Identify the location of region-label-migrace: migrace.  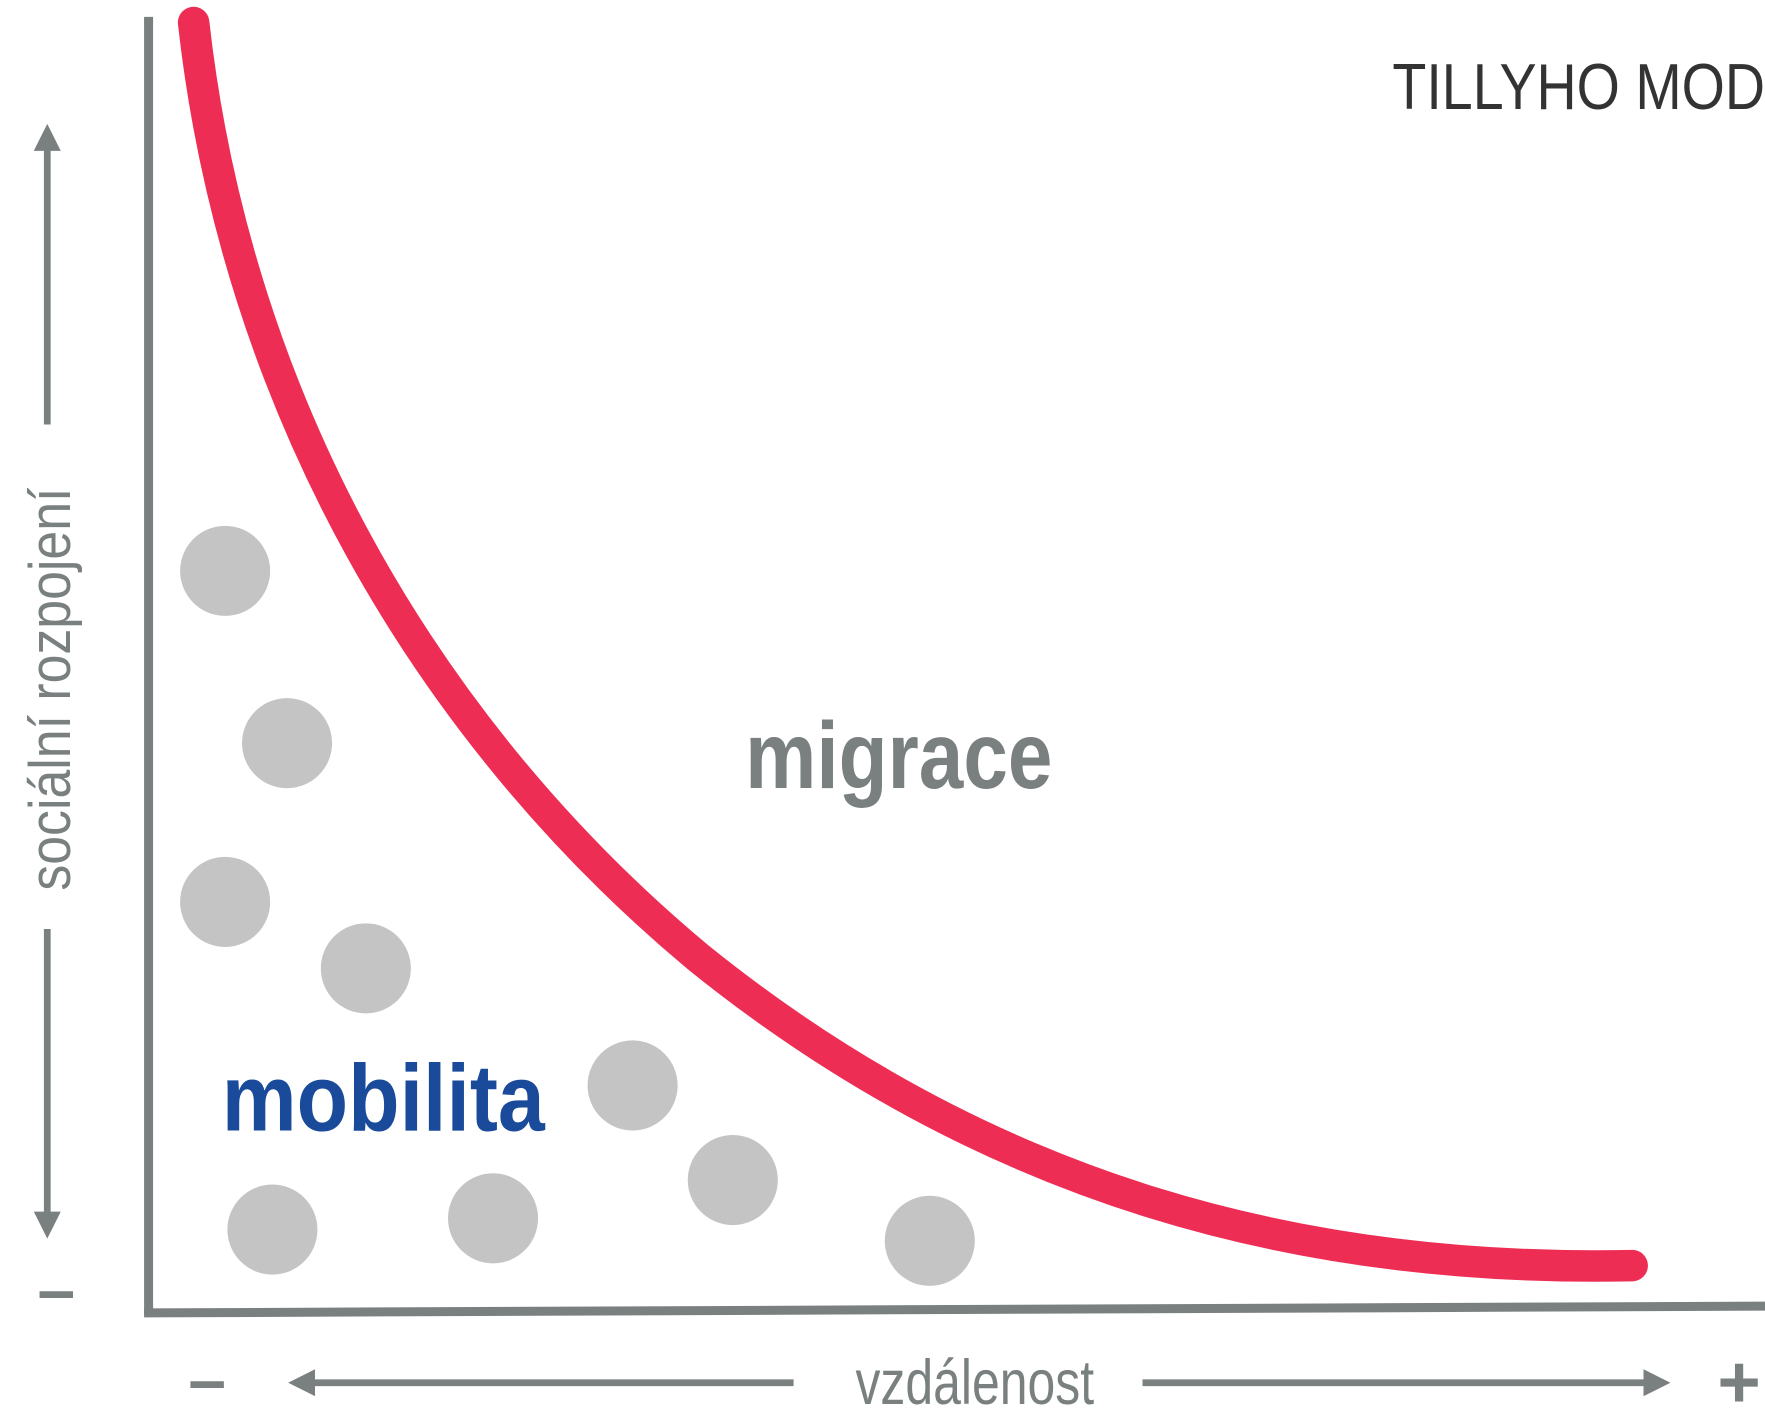
(898, 756).